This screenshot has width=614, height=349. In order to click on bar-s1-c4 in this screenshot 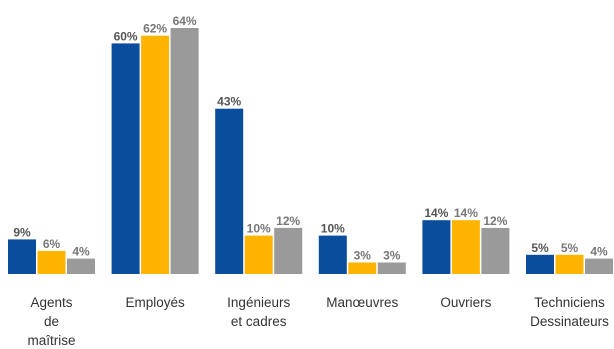, I will do `click(332, 254)`.